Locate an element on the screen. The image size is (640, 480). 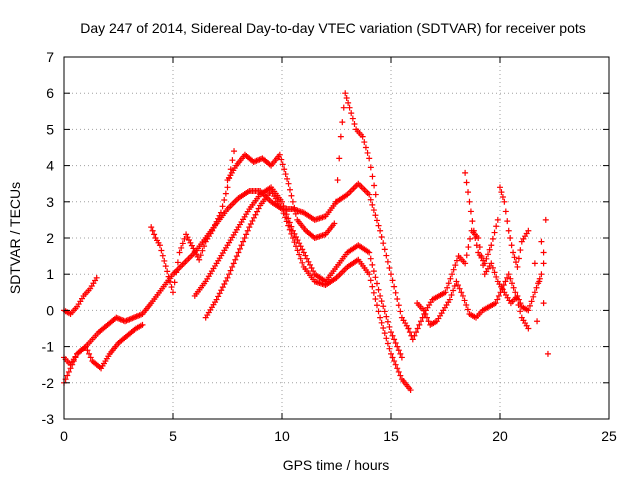
x-axis-label: GPS time / hours is located at coordinates (336, 465).